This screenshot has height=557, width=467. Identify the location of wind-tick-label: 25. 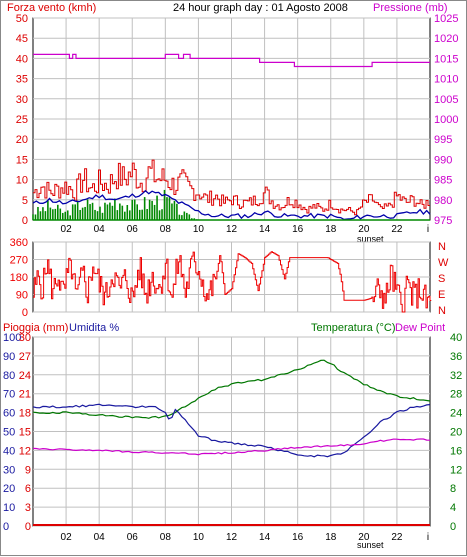
(22, 120).